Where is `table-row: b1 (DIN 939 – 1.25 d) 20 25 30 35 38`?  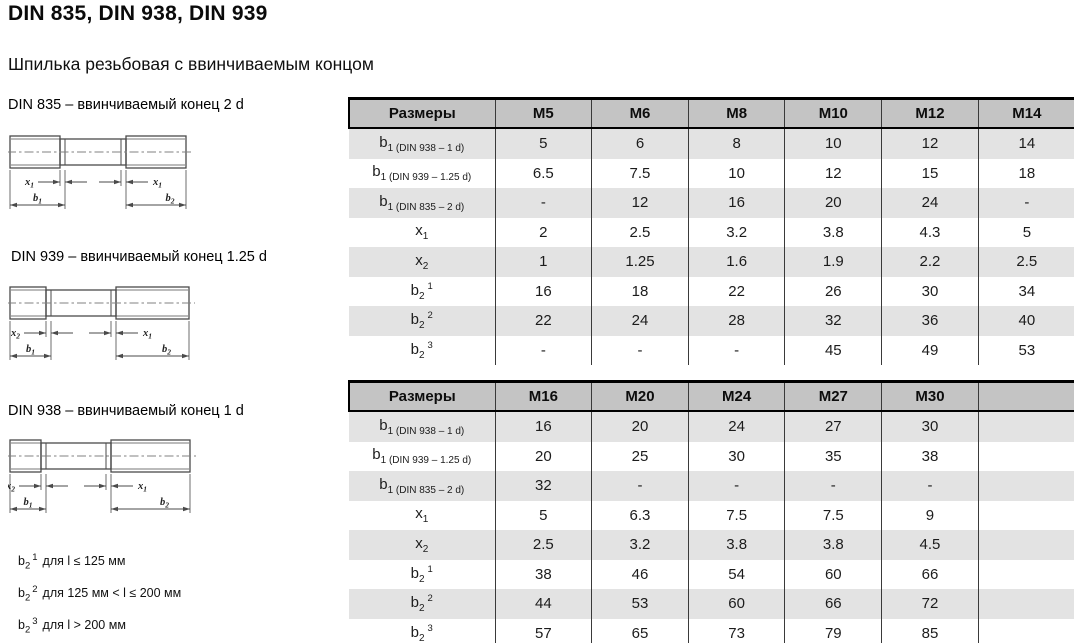
table-row: b1 (DIN 939 – 1.25 d) 20 25 30 35 38 is located at coordinates (711, 456).